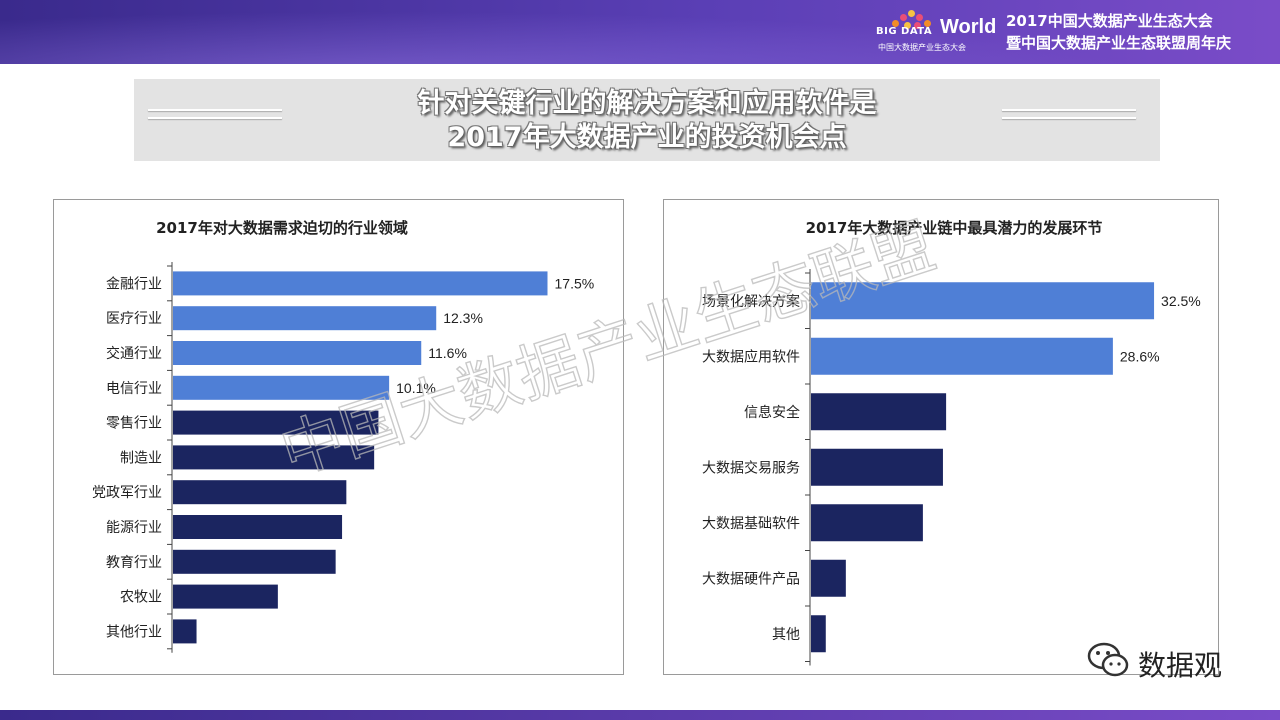  What do you see at coordinates (1109, 21) in the screenshot?
I see `conference-title-line1: 2017中国大数据产业生态大会` at bounding box center [1109, 21].